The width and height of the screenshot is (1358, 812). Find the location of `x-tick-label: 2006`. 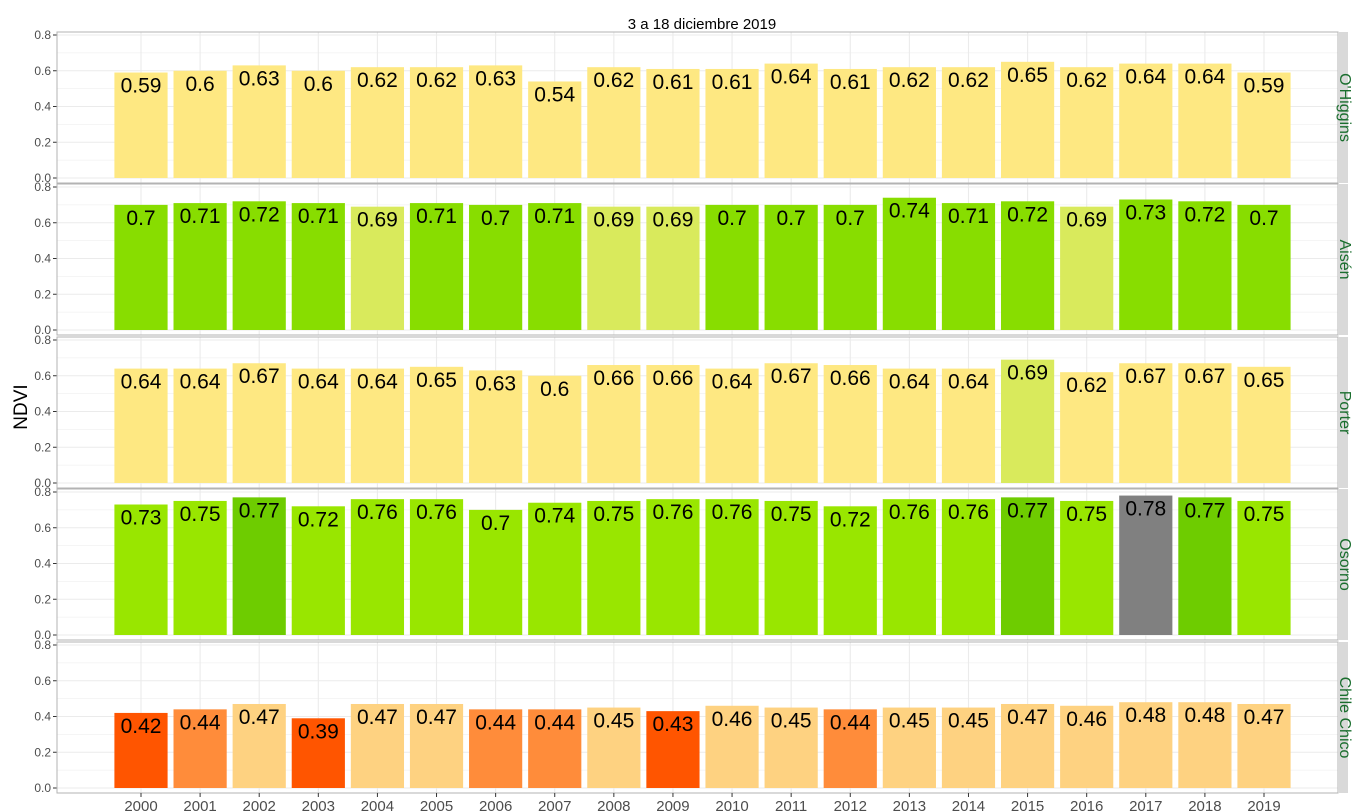

x-tick-label: 2006 is located at coordinates (495, 805).